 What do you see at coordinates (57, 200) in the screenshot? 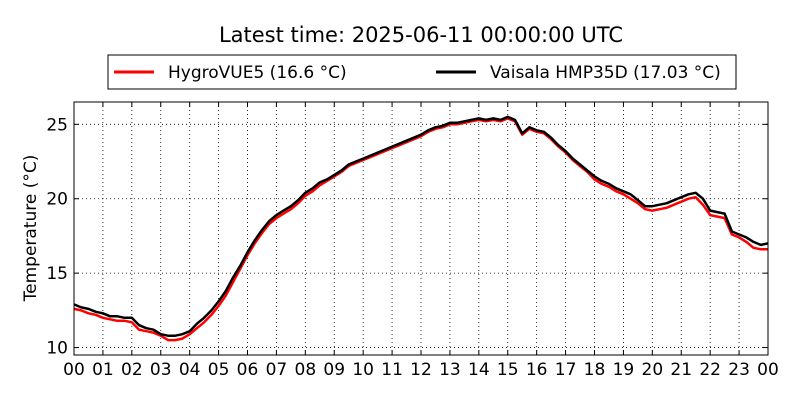
I see `y-tick-label: 20` at bounding box center [57, 200].